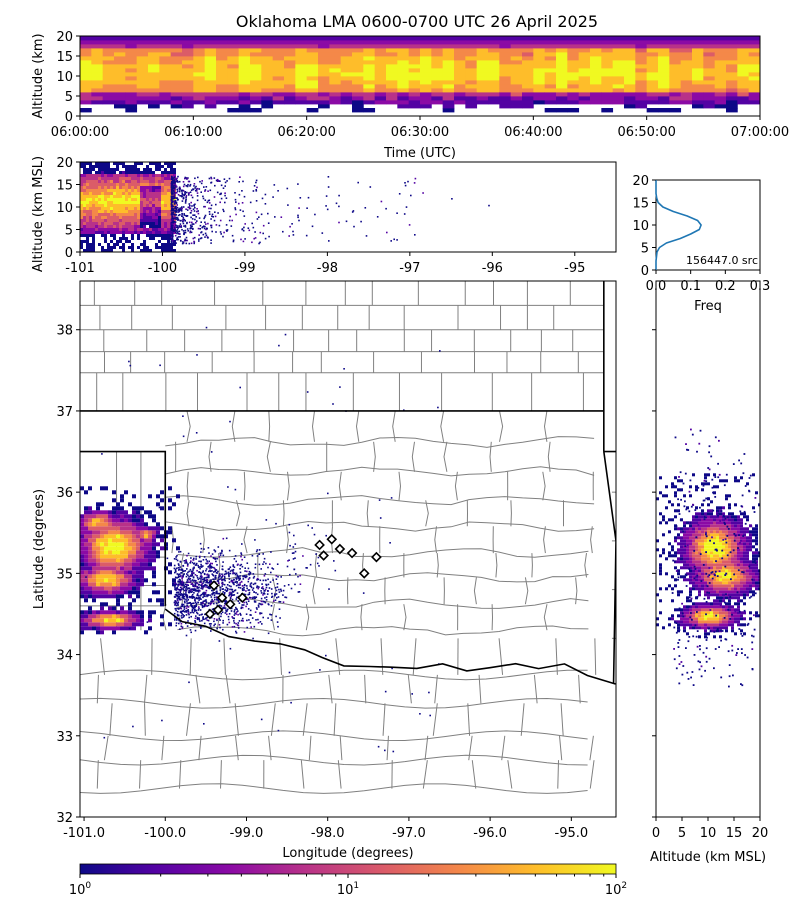 The height and width of the screenshot is (900, 800). Describe the element at coordinates (714, 628) in the screenshot. I see `latitude-altitude-cell` at that location.